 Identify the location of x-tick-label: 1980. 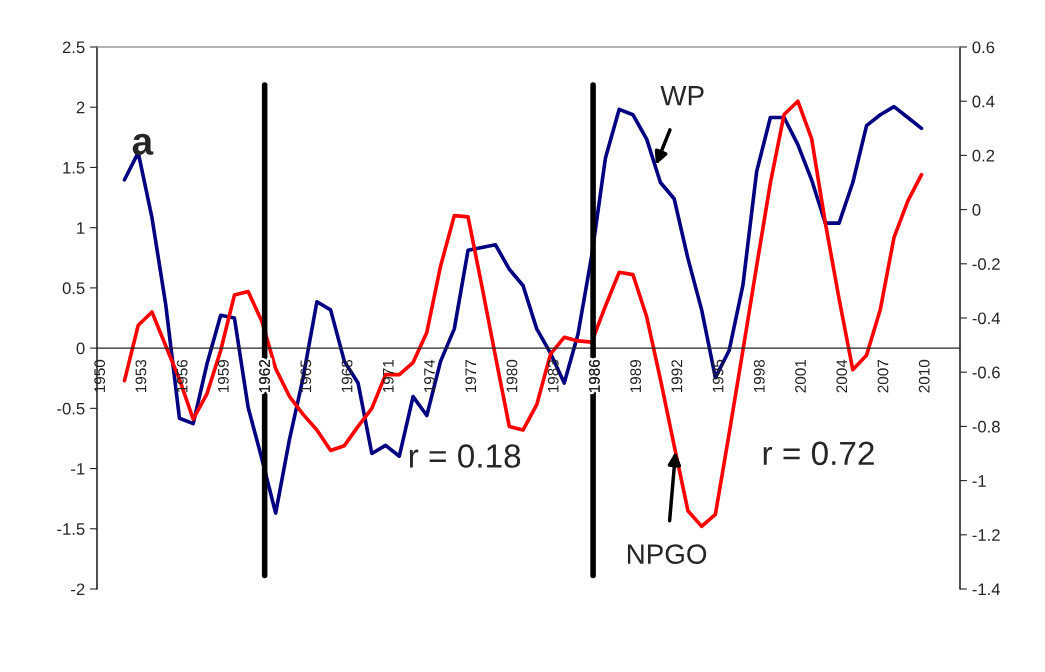
(512, 376).